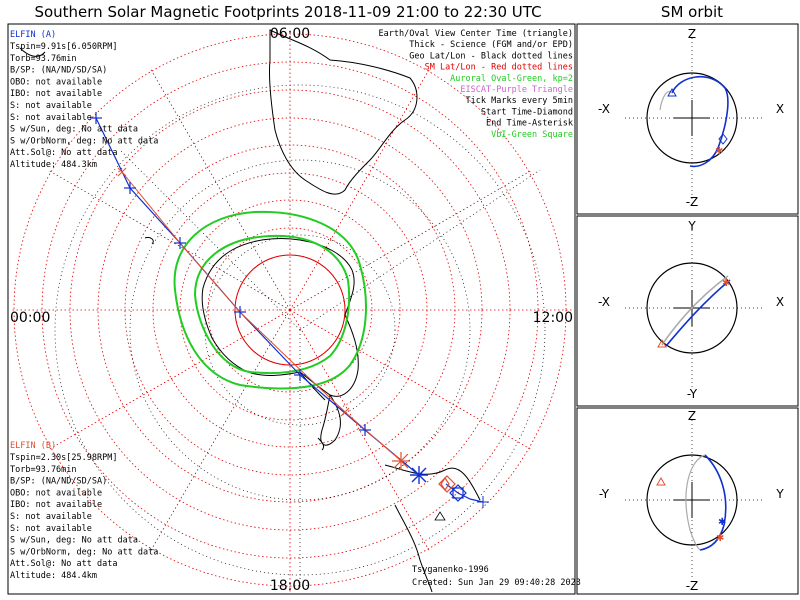 This screenshot has height=600, width=800. What do you see at coordinates (432, 482) in the screenshot?
I see `coast-south-america` at bounding box center [432, 482].